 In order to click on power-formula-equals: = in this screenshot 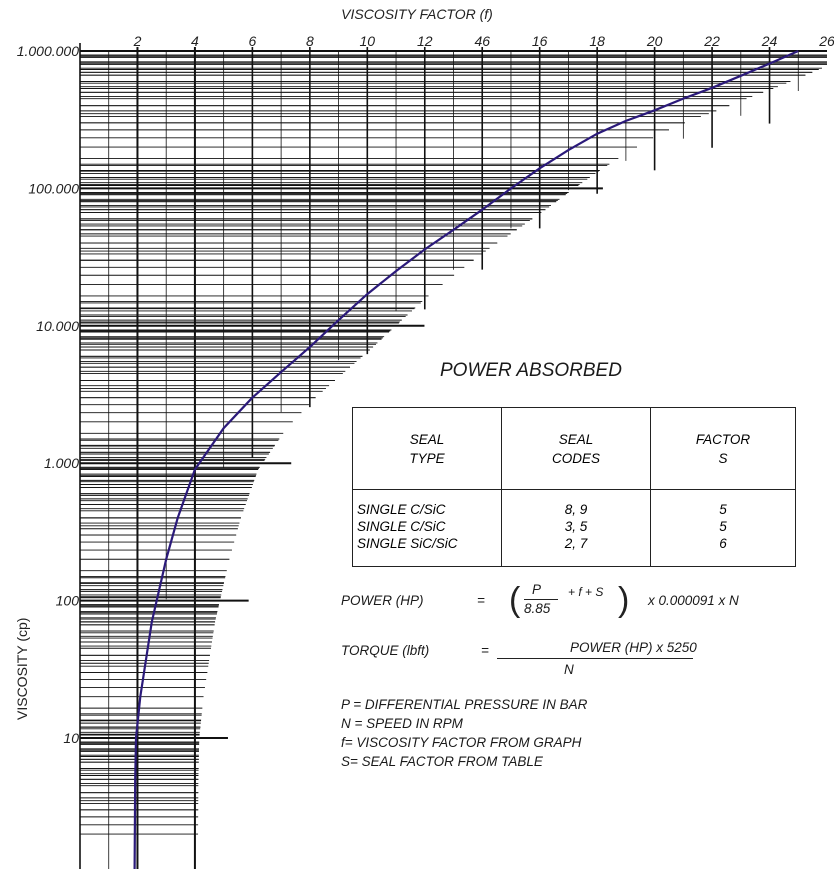, I will do `click(481, 600)`.